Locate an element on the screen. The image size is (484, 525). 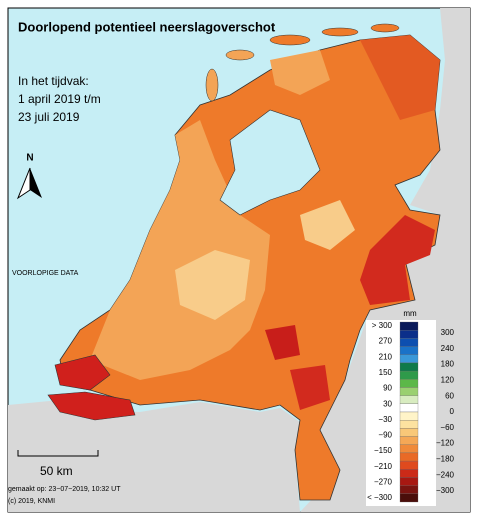
legend-label: −60 is located at coordinates (447, 427).